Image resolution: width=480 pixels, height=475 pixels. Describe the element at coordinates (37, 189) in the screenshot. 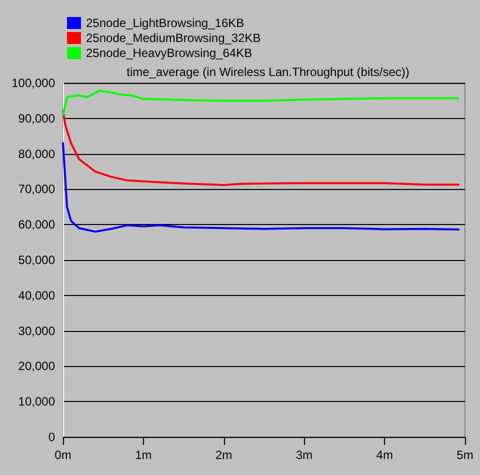

I see `y-tick-label: 70,000` at that location.